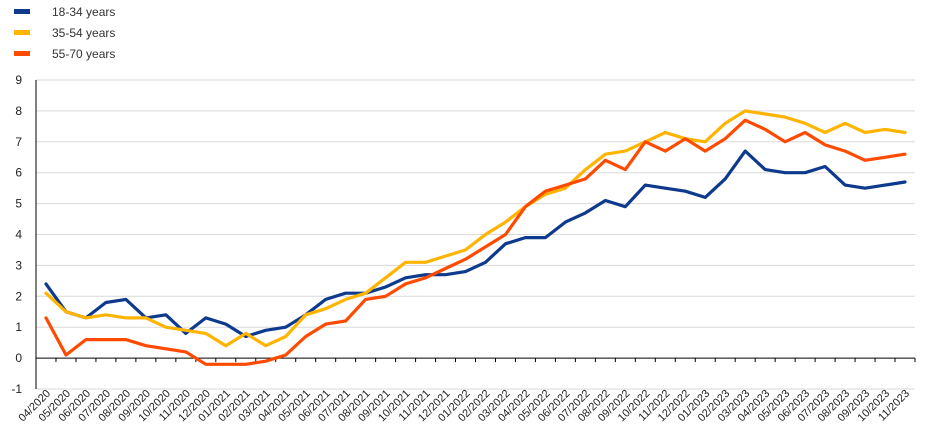  Describe the element at coordinates (18, 235) in the screenshot. I see `y-tick-label: 4` at that location.